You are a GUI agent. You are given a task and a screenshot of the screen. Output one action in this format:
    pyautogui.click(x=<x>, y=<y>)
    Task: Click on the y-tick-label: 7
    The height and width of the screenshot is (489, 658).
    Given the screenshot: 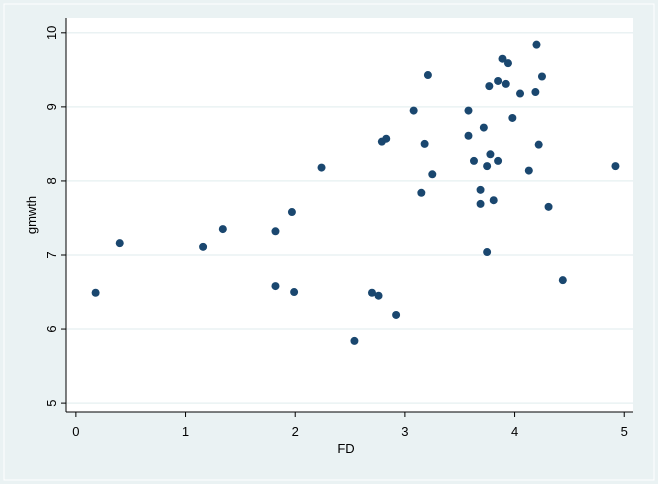 What is the action you would take?
    pyautogui.click(x=51, y=254)
    